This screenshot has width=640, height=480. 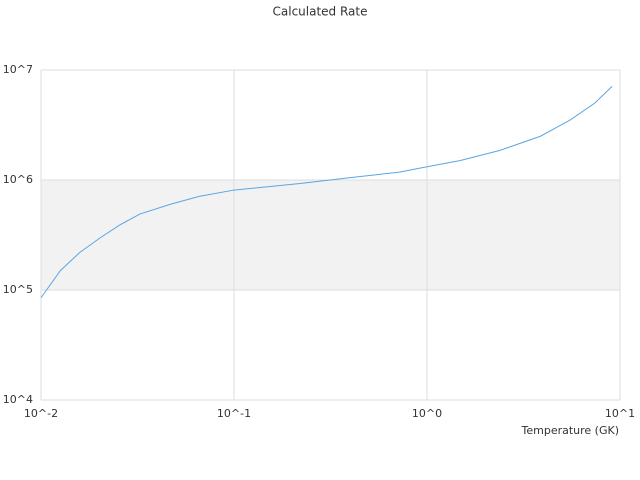 What do you see at coordinates (320, 12) in the screenshot?
I see `chart-title: Calculated Rate` at bounding box center [320, 12].